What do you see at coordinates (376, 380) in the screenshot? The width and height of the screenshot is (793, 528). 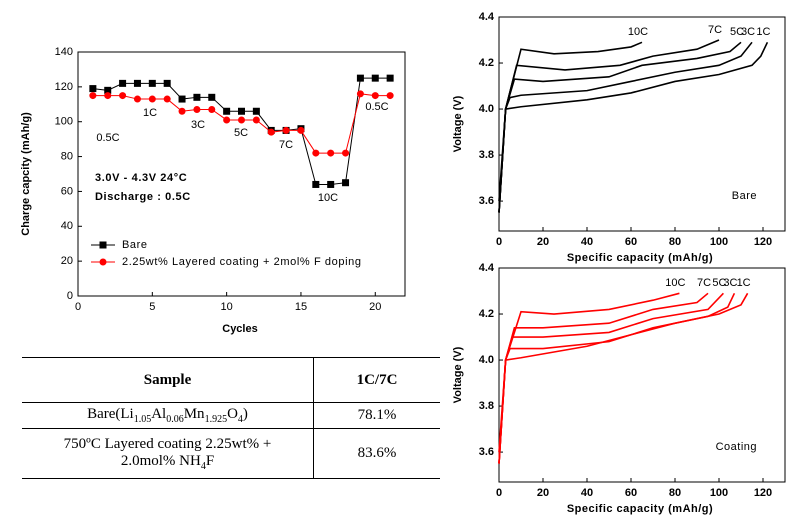 I see `header-cell: 1C/7C` at bounding box center [376, 380].